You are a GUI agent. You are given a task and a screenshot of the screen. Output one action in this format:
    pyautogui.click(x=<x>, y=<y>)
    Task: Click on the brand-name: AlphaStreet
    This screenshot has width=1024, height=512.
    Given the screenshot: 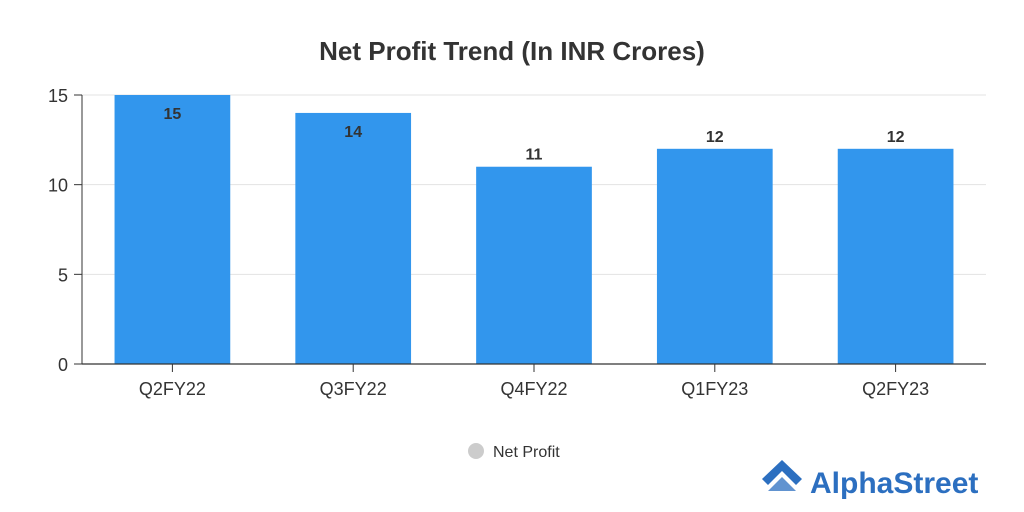 What is the action you would take?
    pyautogui.click(x=894, y=483)
    